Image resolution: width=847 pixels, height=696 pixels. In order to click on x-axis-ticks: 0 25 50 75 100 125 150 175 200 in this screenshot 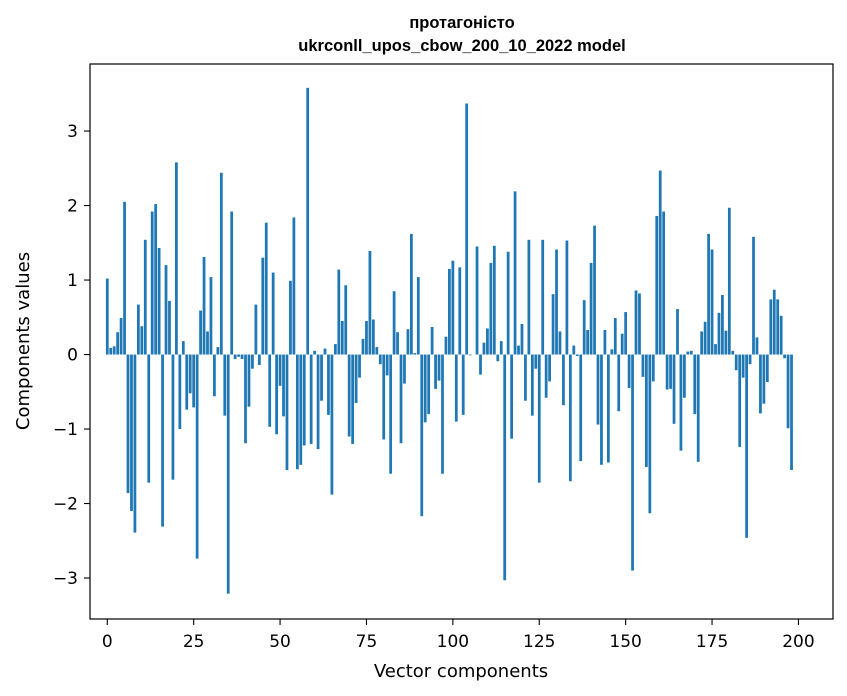, I will do `click(458, 635)`.